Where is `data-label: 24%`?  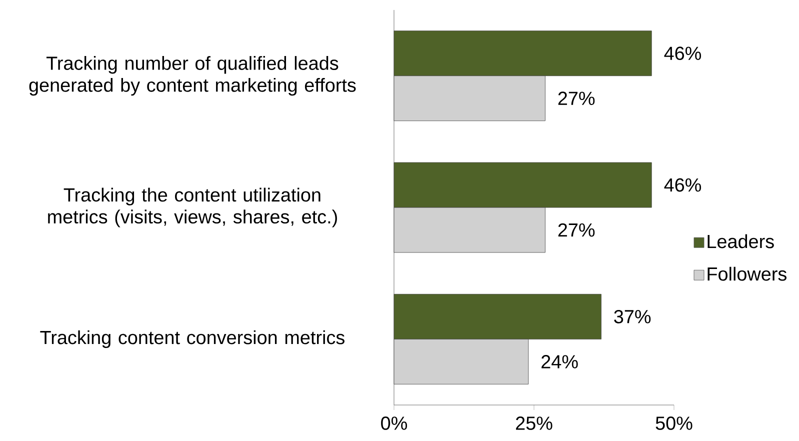
data-label: 24% is located at coordinates (560, 361).